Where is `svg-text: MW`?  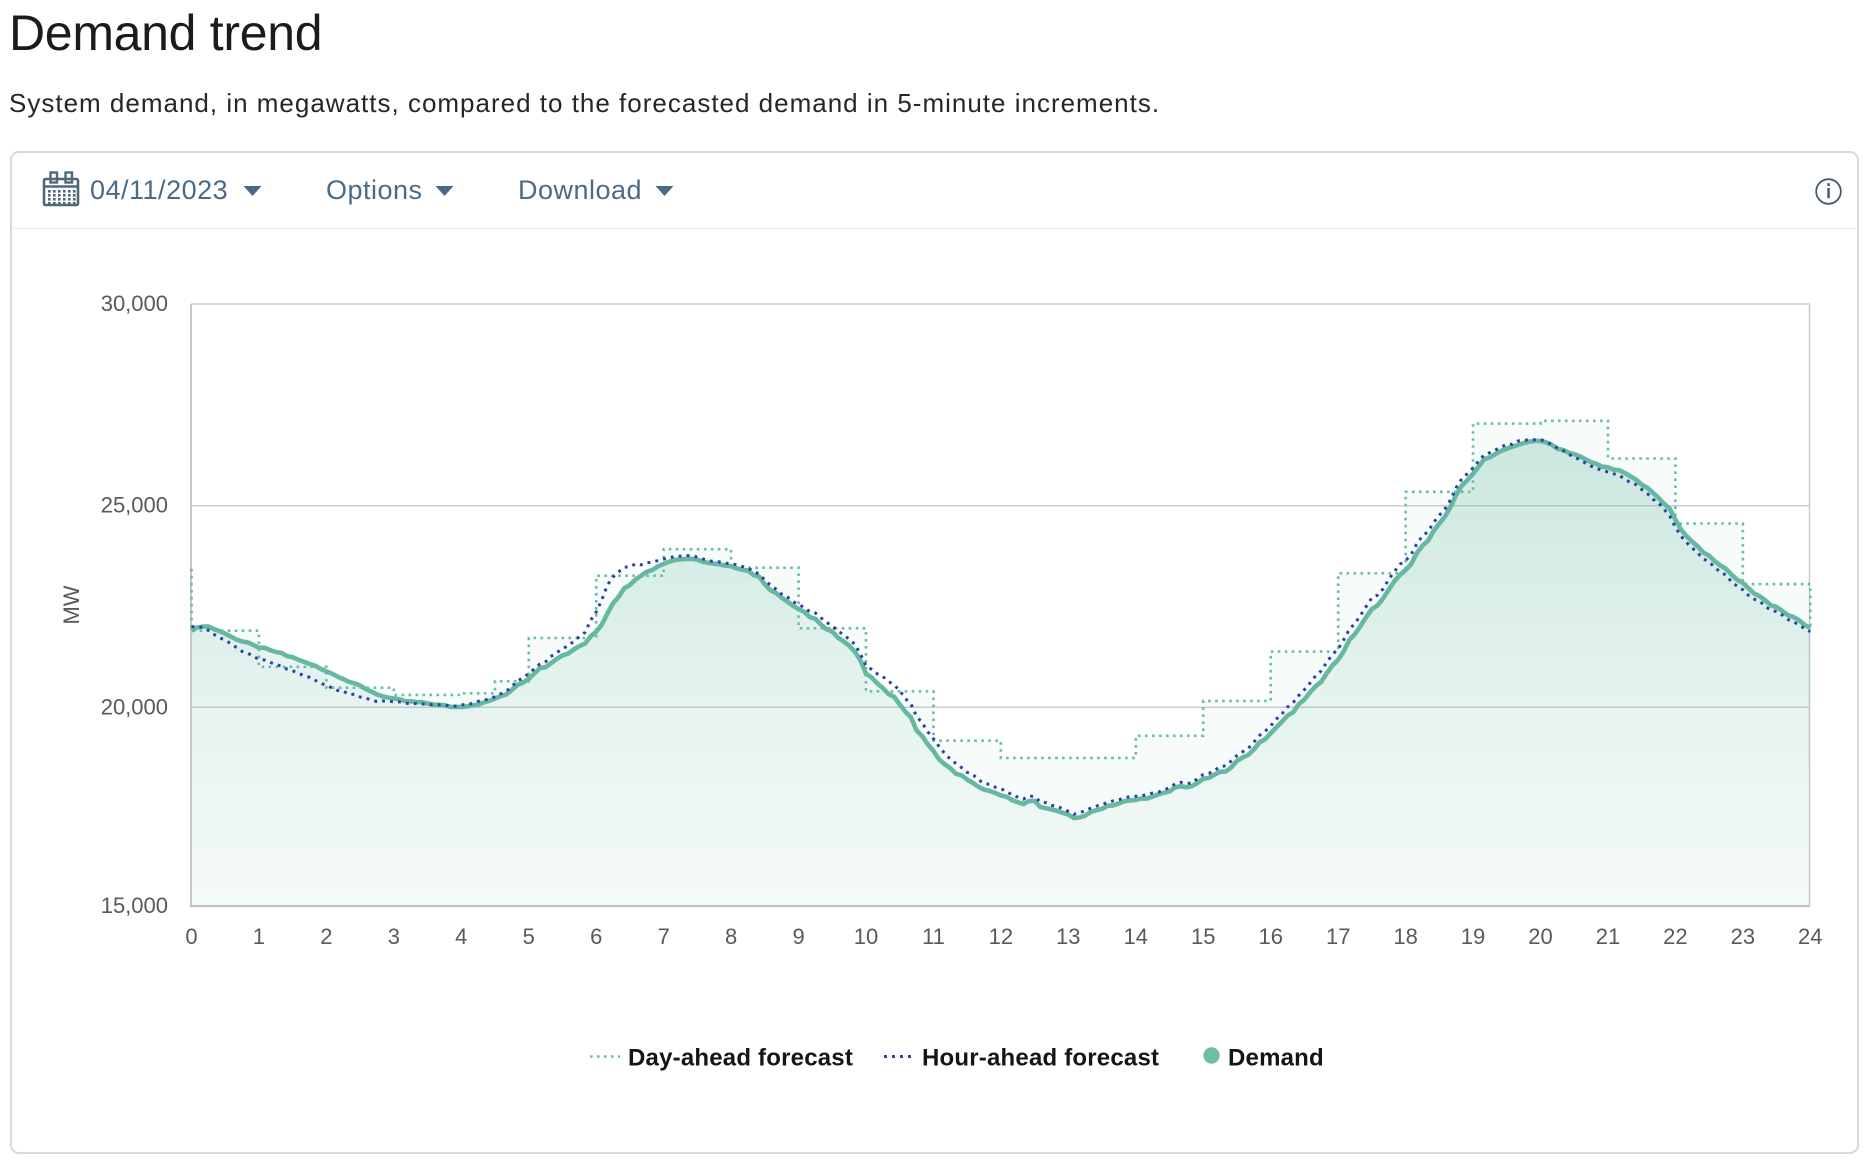 svg-text: MW is located at coordinates (71, 604).